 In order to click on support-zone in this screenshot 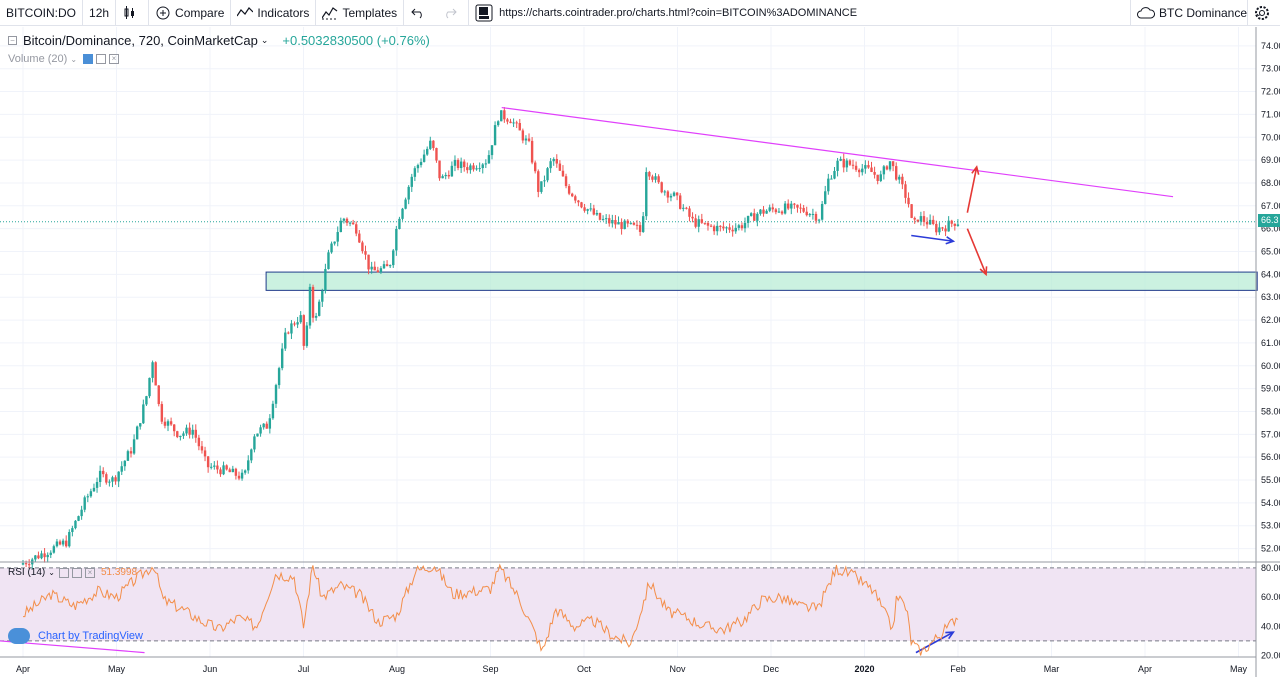, I will do `click(761, 281)`.